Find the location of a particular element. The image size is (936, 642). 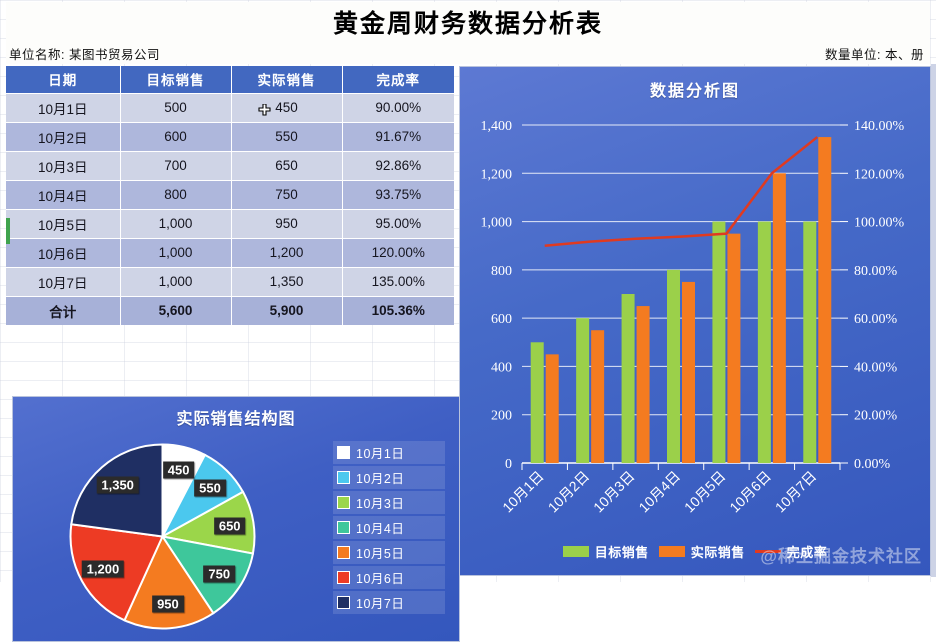

pie-legend-label: 10月1日 is located at coordinates (380, 454).